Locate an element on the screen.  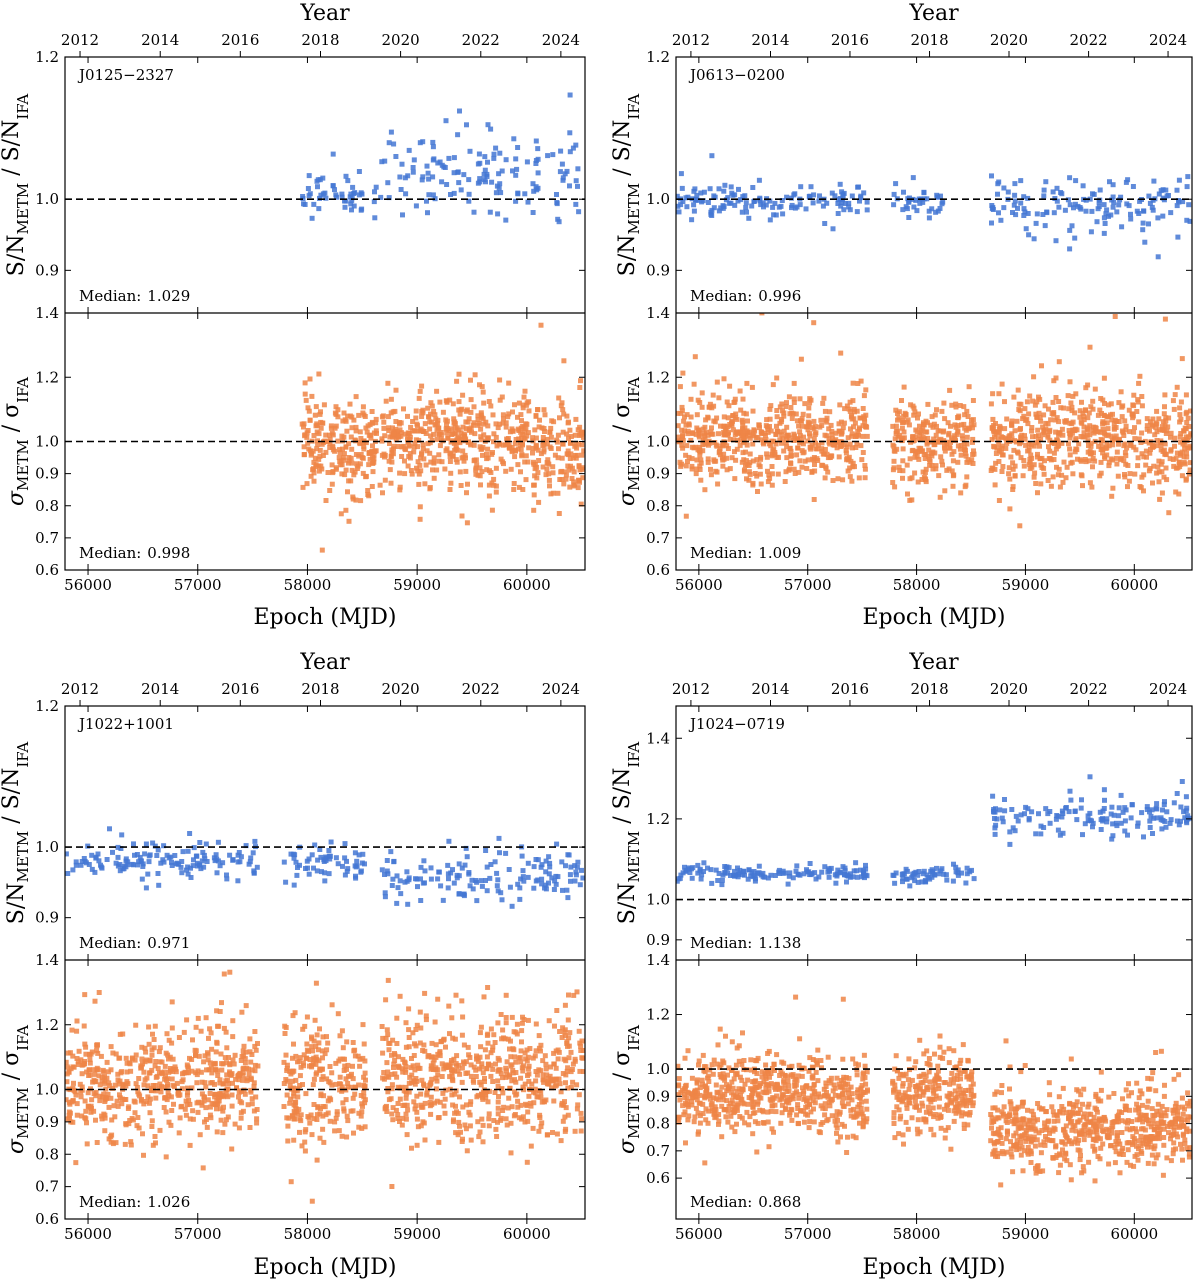
y-tick-label: 1.2 is located at coordinates (47, 1025).